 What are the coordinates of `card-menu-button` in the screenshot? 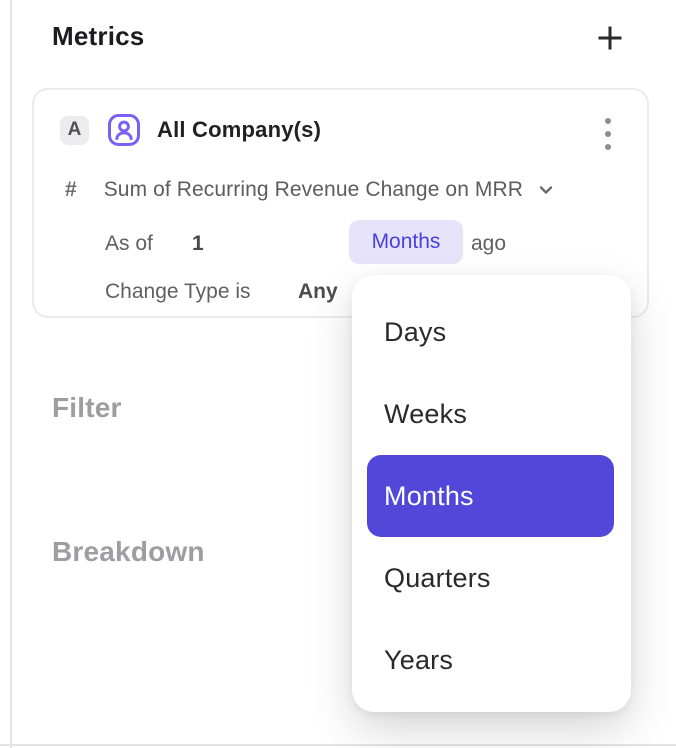 It's located at (608, 134).